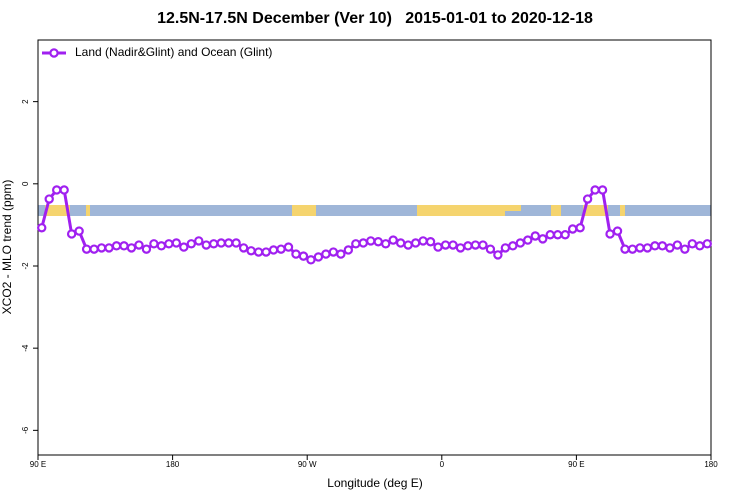  Describe the element at coordinates (173, 52) in the screenshot. I see `legend-label: Land (Nadir&Glint) and Ocean (Glint)` at that location.